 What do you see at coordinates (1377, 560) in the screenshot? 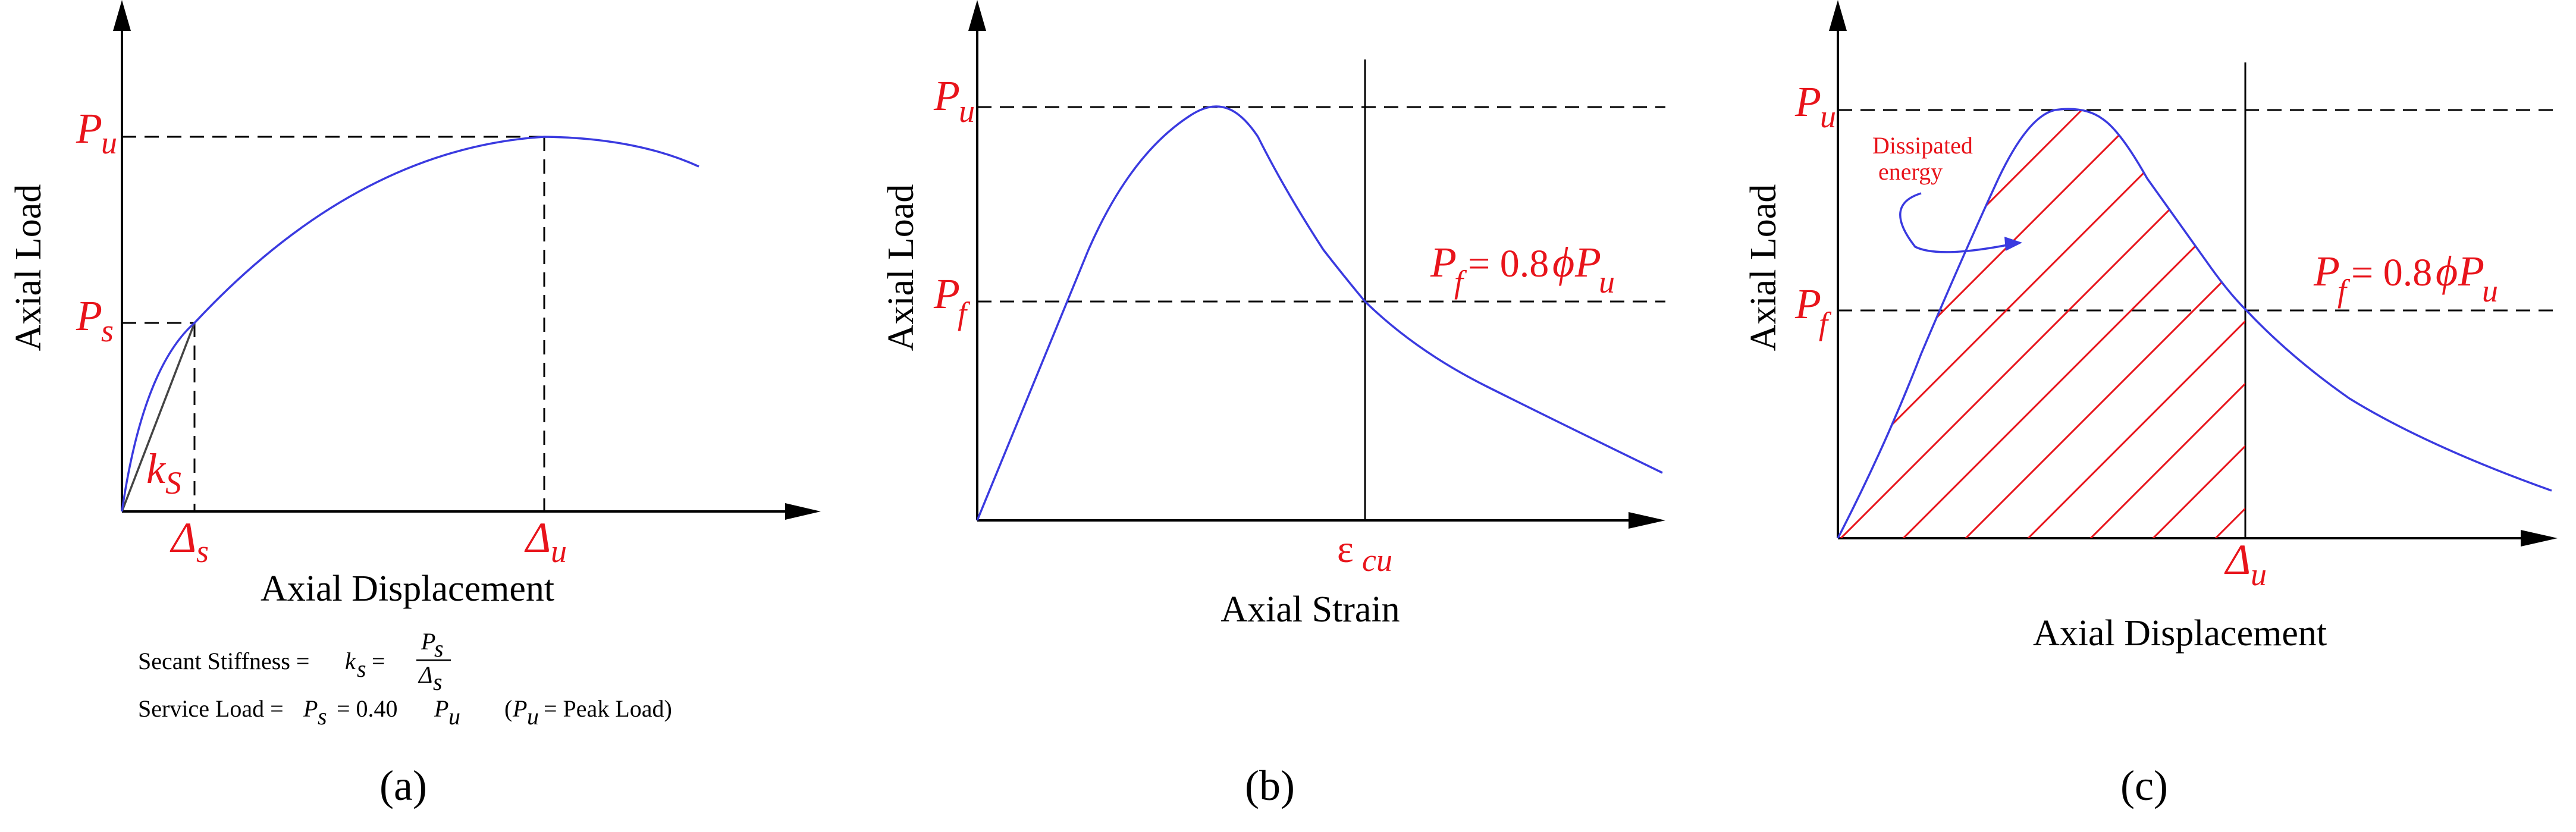
I see `svg-text: cu` at bounding box center [1377, 560].